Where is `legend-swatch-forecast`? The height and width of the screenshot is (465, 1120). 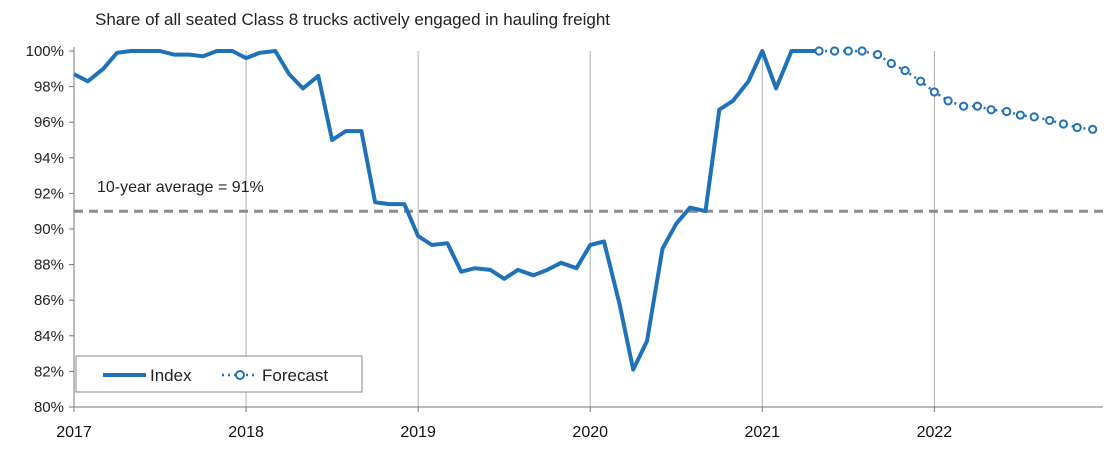
legend-swatch-forecast is located at coordinates (240, 375).